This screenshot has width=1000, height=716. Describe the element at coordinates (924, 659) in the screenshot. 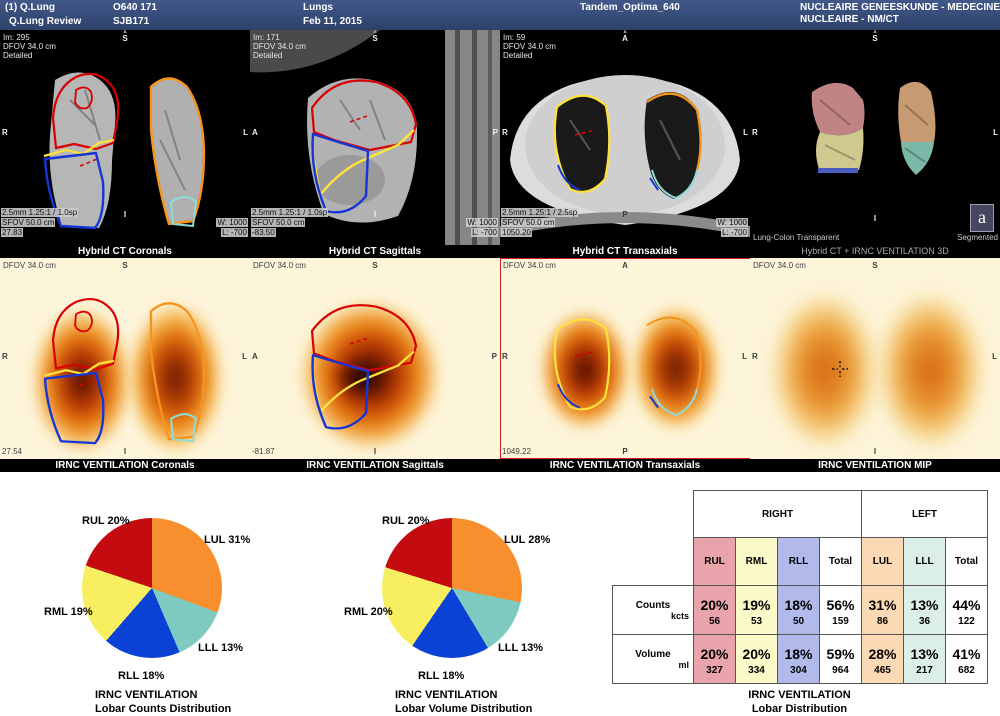

I see `data-cell: 13% 217` at that location.